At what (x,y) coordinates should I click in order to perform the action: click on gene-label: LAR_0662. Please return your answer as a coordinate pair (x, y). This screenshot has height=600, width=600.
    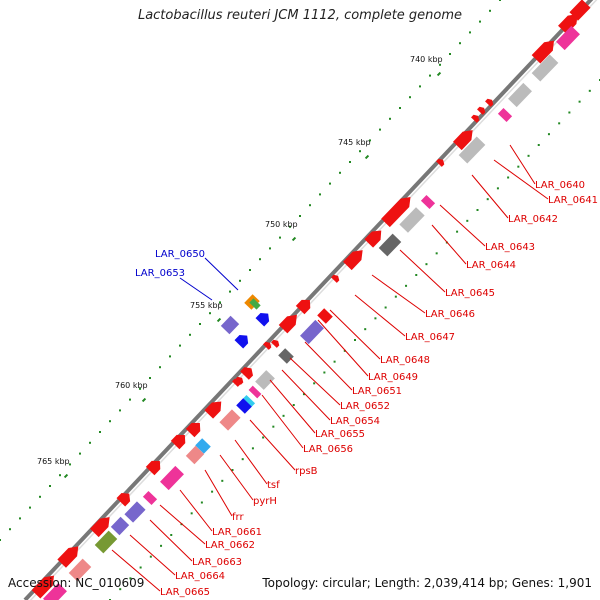
    Looking at the image, I should click on (230, 545).